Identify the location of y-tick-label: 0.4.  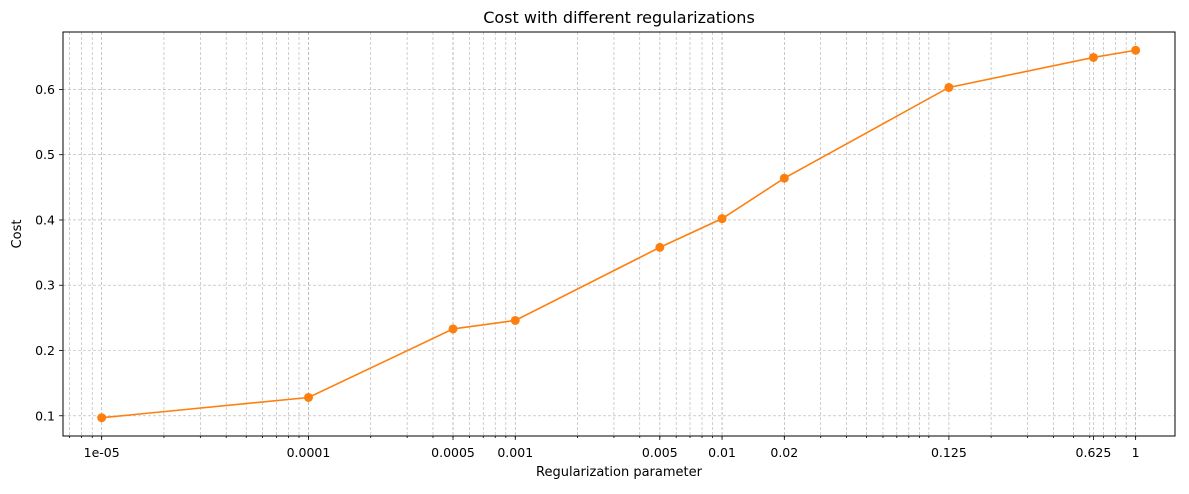
(45, 219).